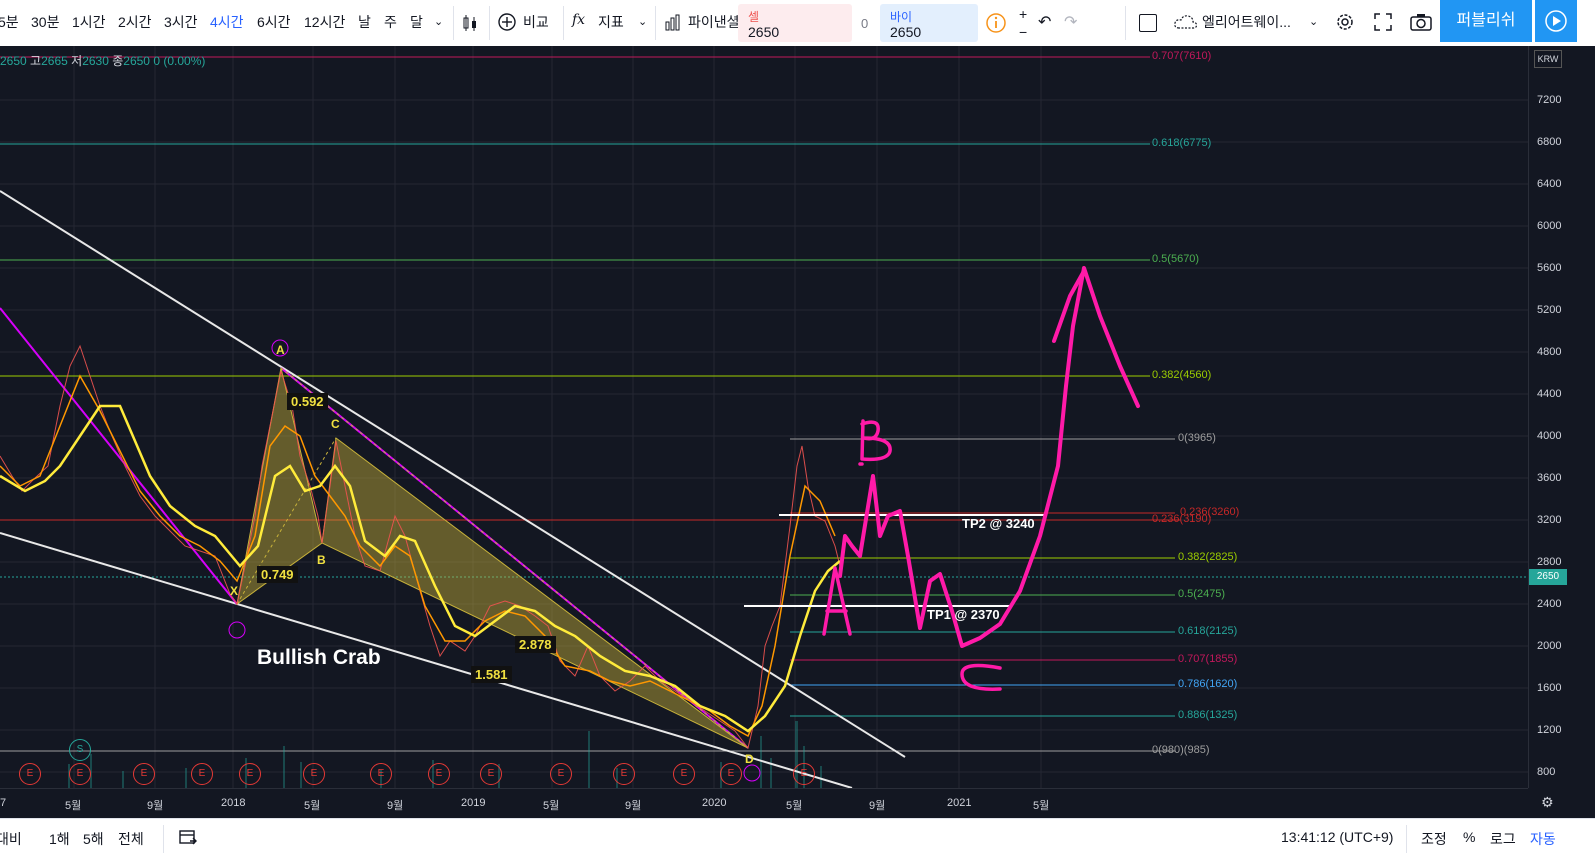 This screenshot has height=868, width=1595. What do you see at coordinates (611, 22) in the screenshot?
I see `indicators-button: 지표` at bounding box center [611, 22].